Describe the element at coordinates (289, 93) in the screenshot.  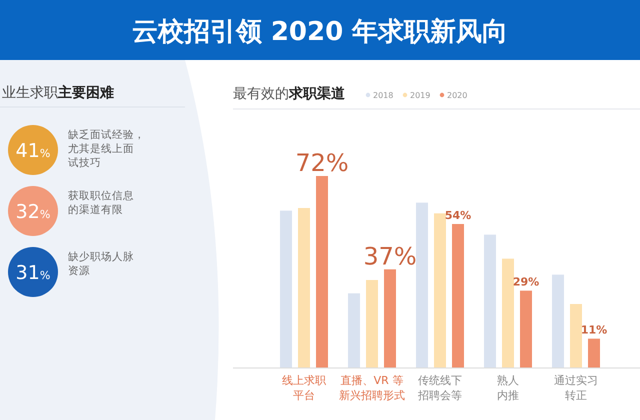
I see `chart-title: 最有效的求职渠道` at that location.